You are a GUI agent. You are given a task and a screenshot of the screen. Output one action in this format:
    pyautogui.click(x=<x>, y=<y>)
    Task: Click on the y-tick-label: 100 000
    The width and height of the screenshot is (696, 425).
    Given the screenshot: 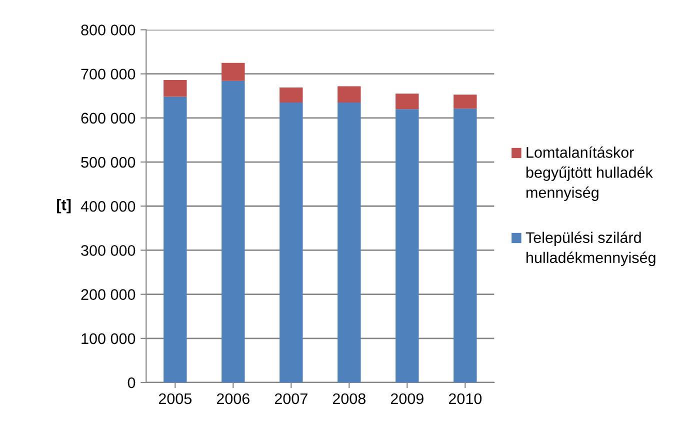 What is the action you would take?
    pyautogui.click(x=109, y=338)
    